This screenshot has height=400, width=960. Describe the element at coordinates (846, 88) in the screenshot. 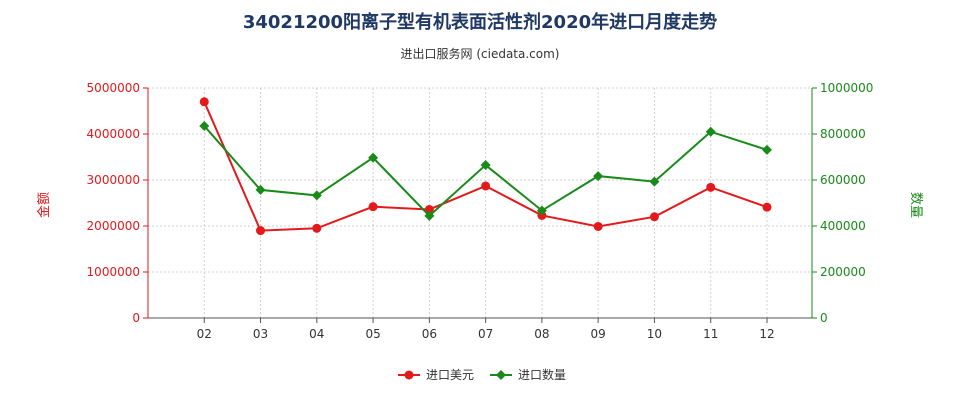

I see `right-axis-tick-label: 1000000` at that location.